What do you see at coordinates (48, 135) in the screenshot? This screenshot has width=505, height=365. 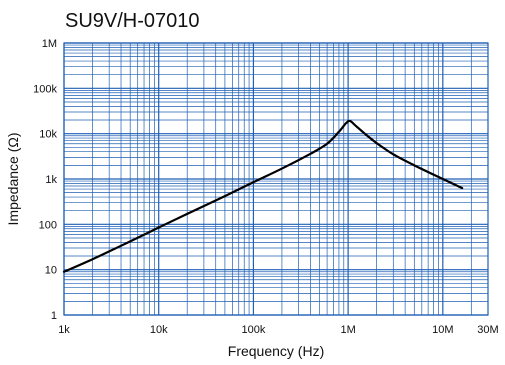 I see `y-tick-label: 10k` at bounding box center [48, 135].